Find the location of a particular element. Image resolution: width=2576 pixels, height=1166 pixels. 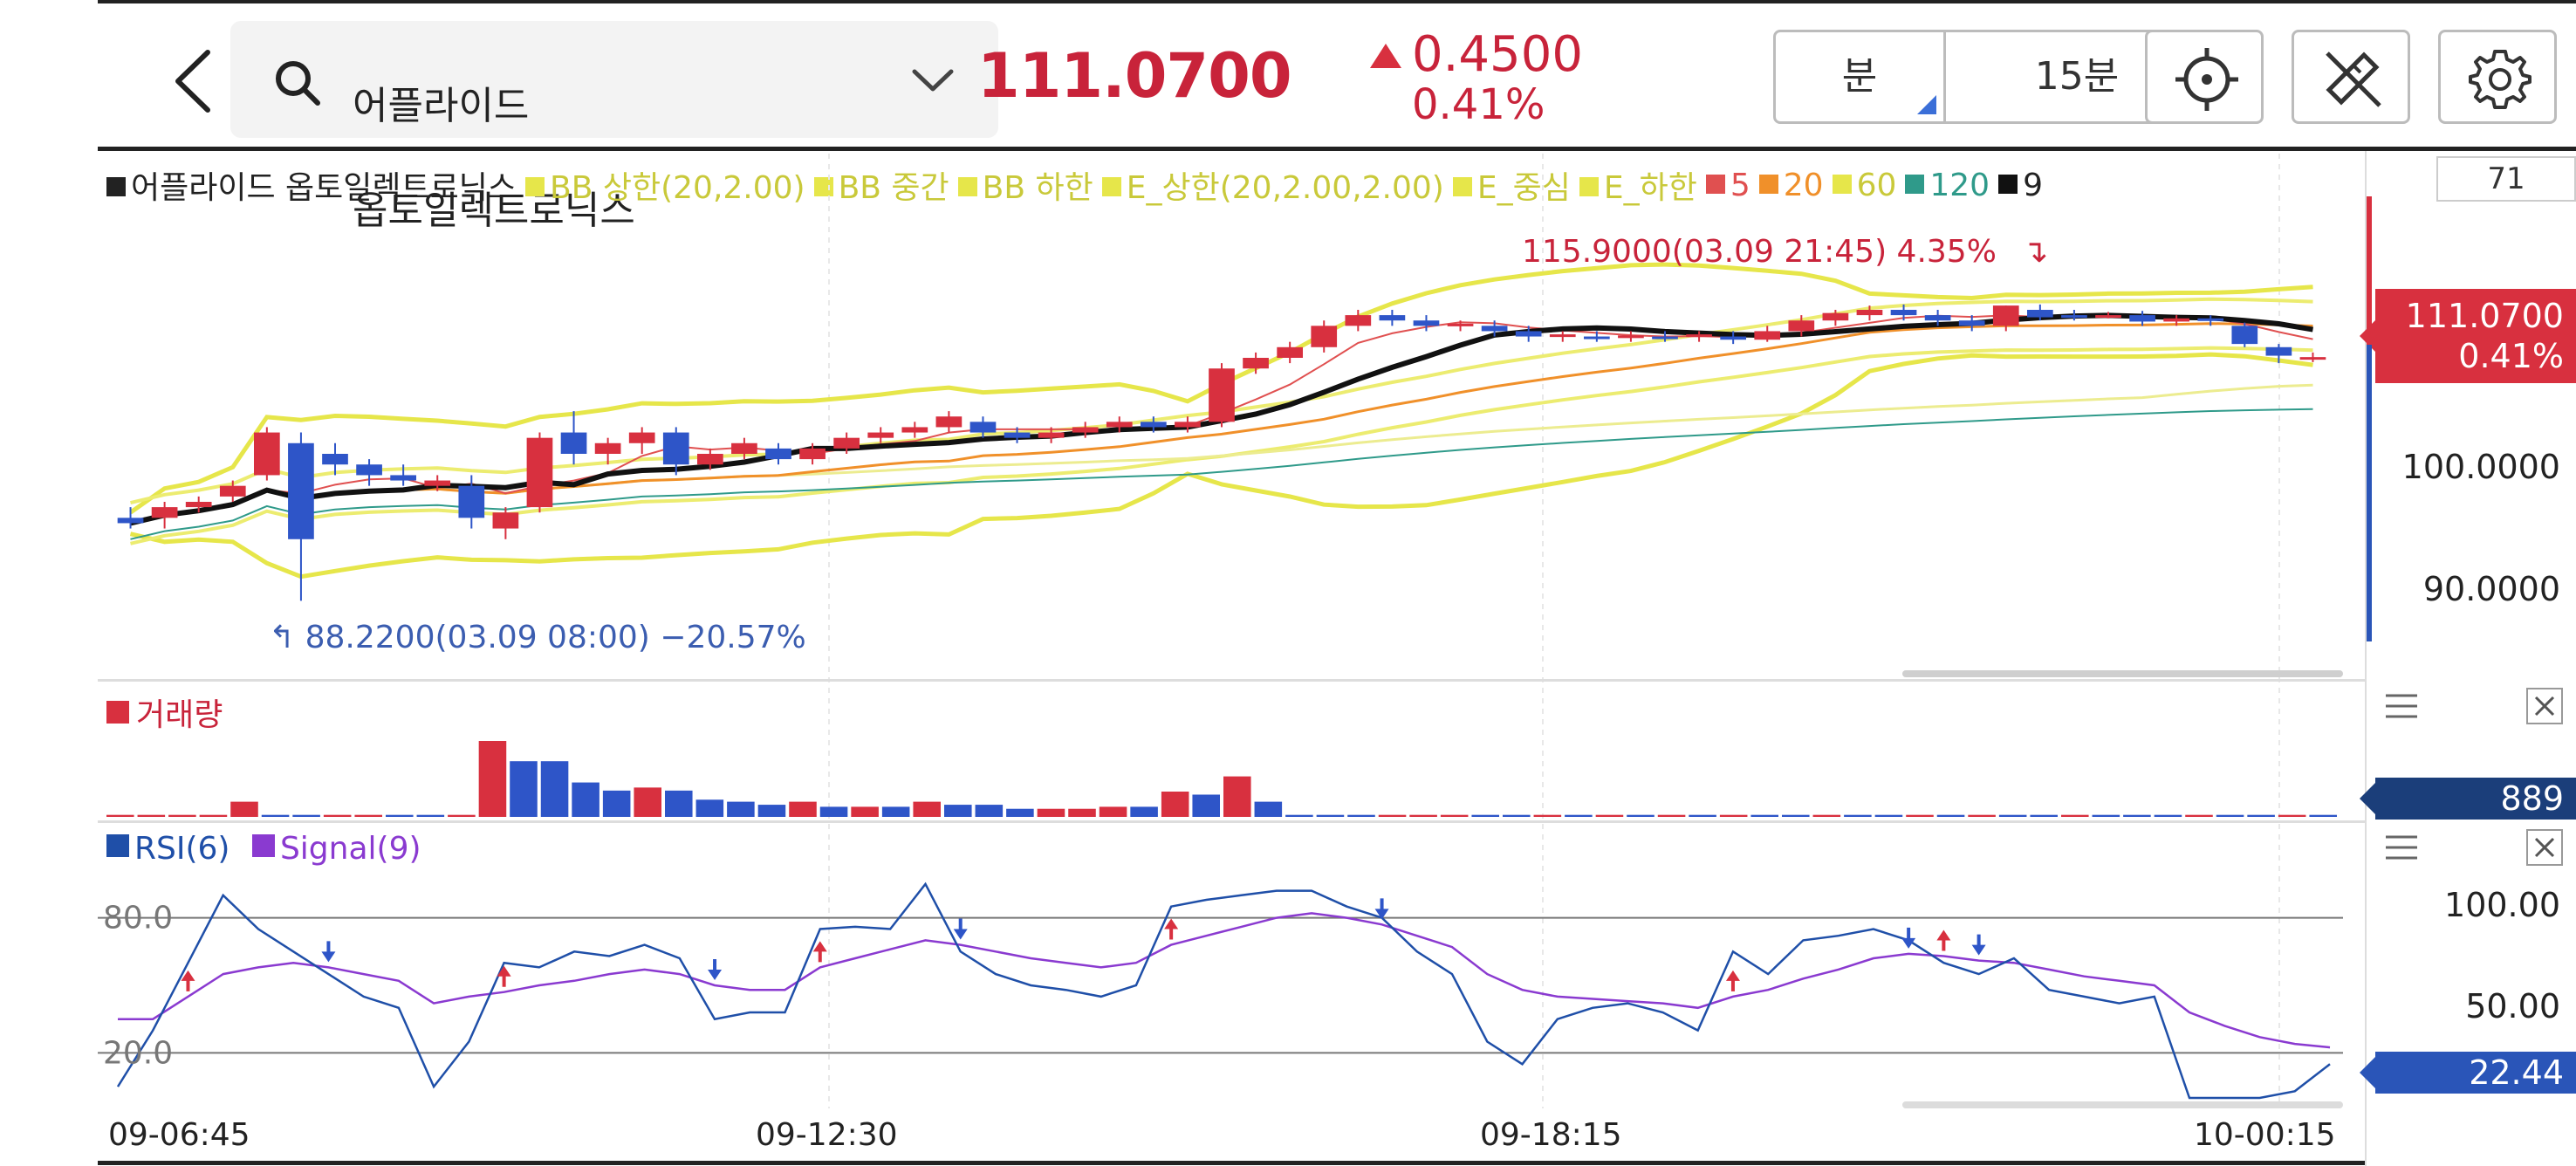

x-axis-label: 10-00:15 is located at coordinates (2265, 1135).